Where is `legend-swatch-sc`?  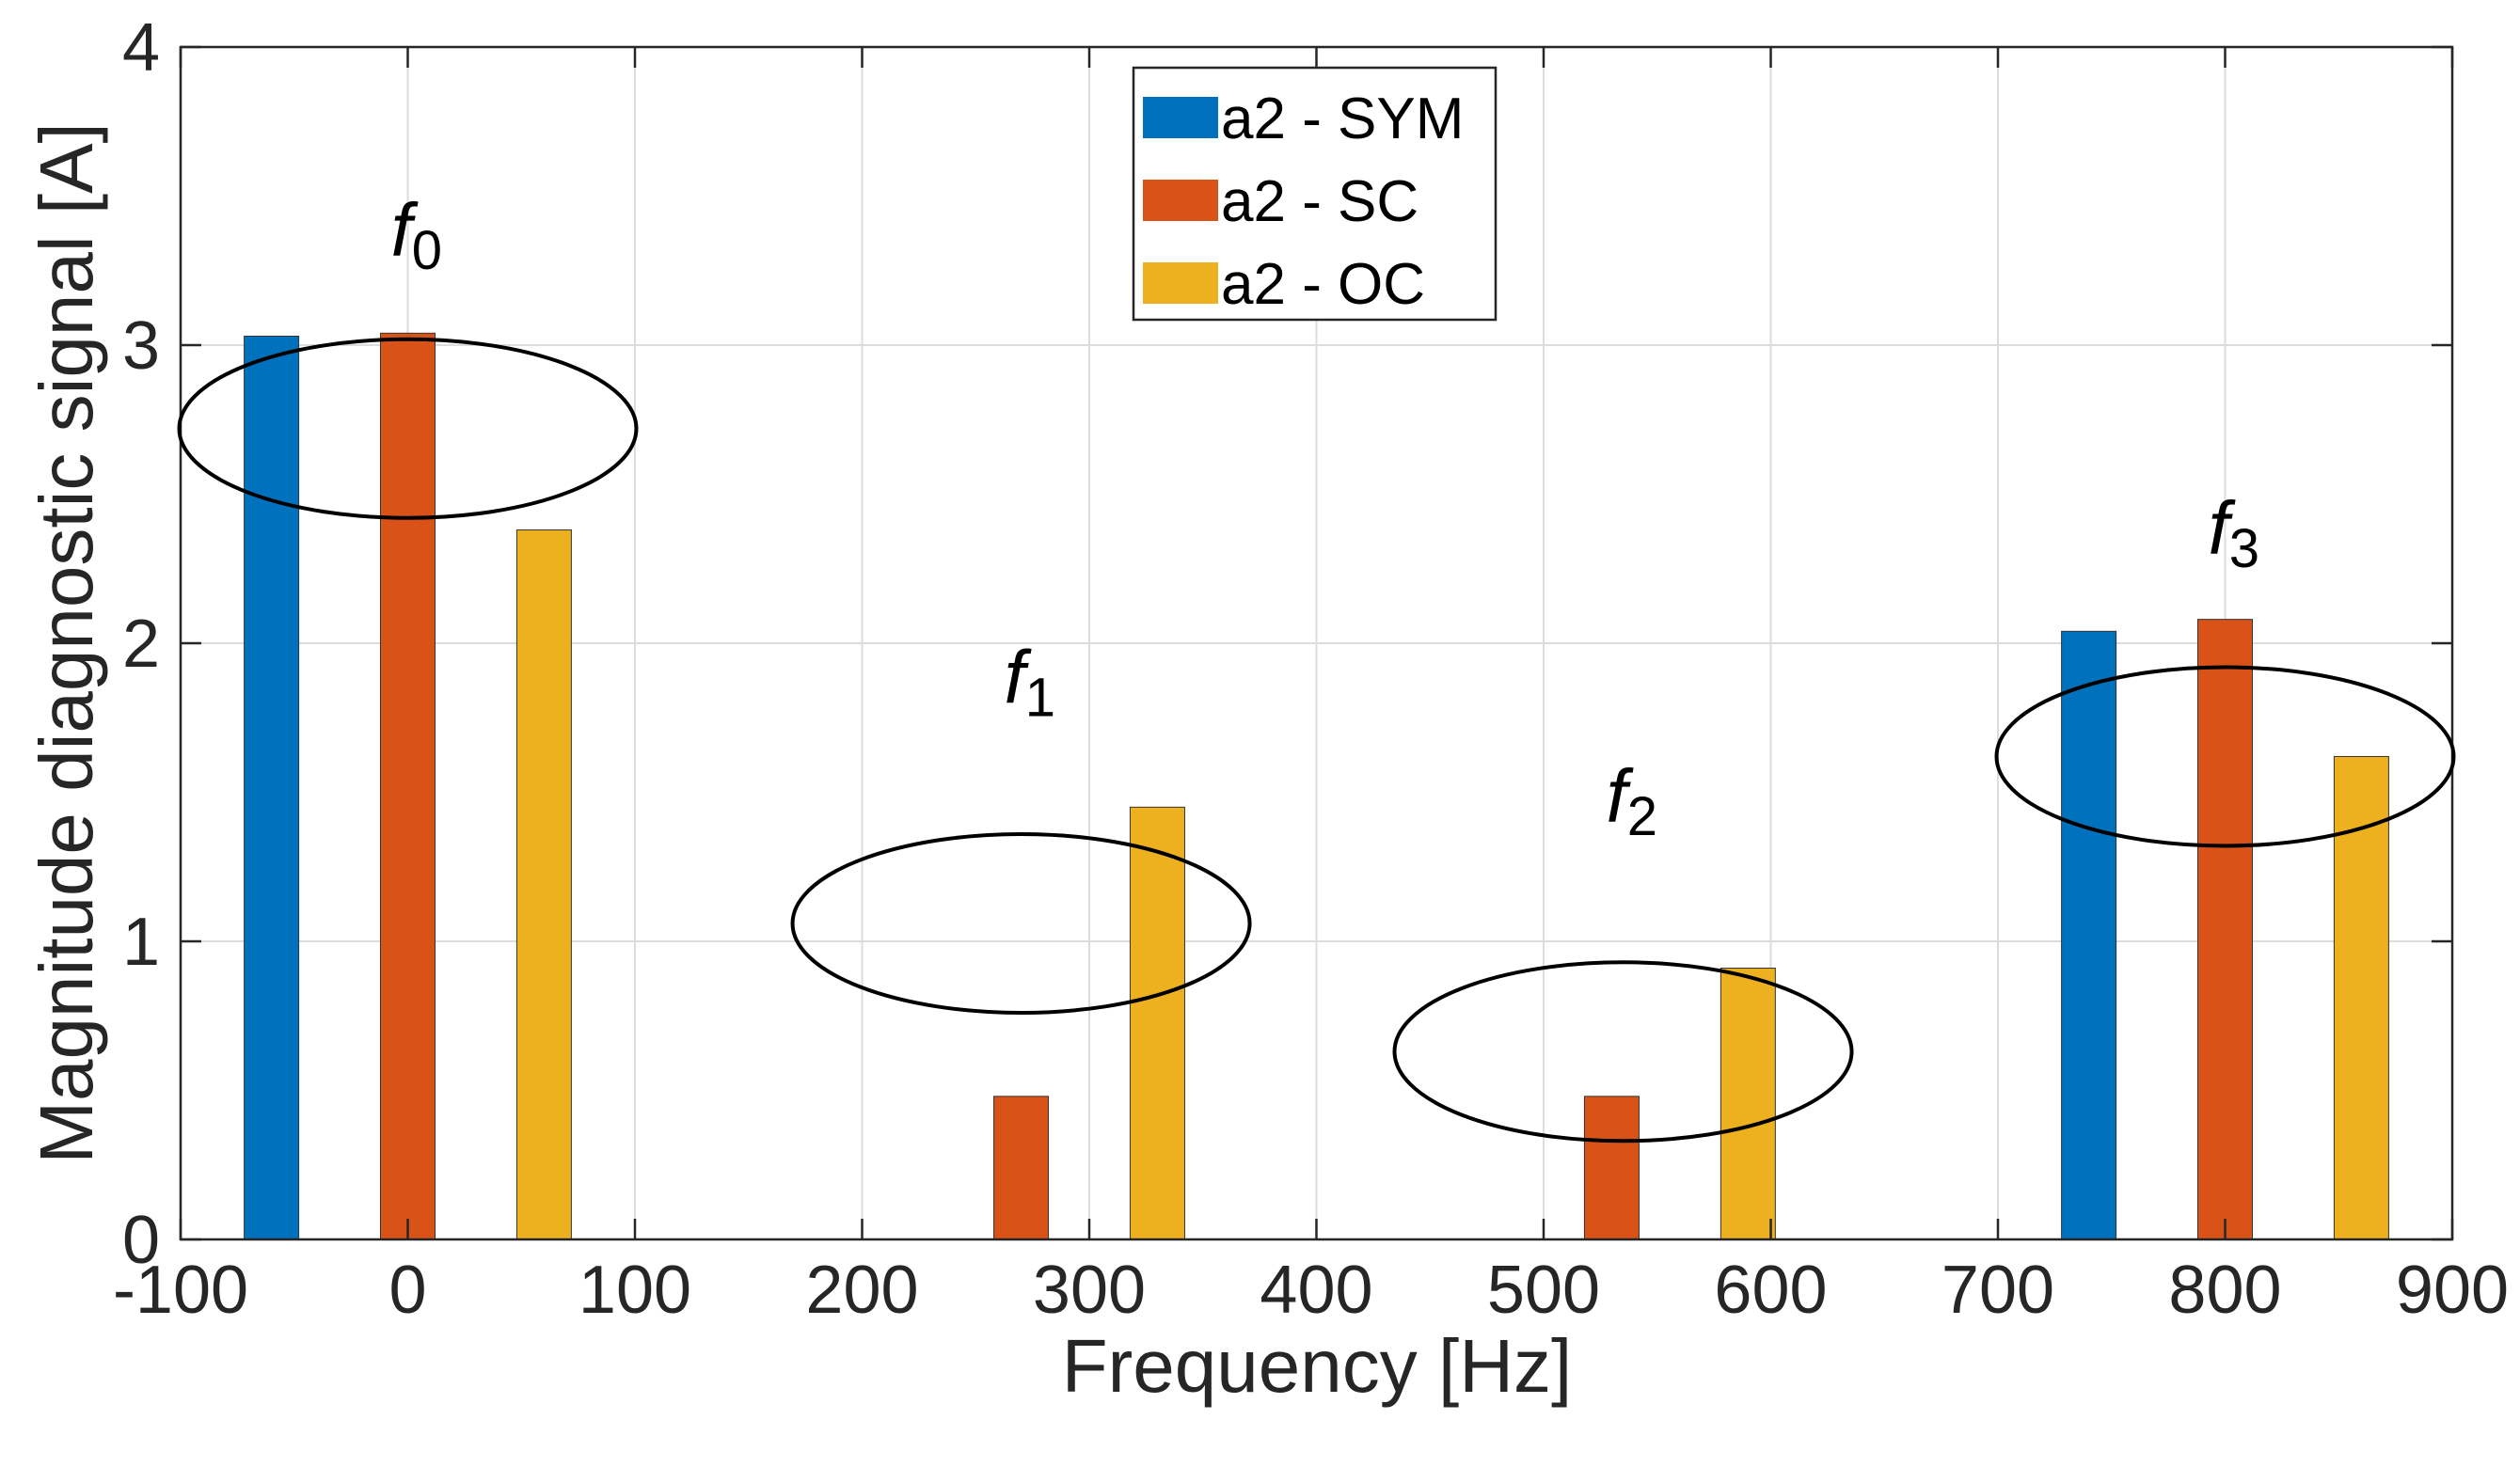
legend-swatch-sc is located at coordinates (1180, 200).